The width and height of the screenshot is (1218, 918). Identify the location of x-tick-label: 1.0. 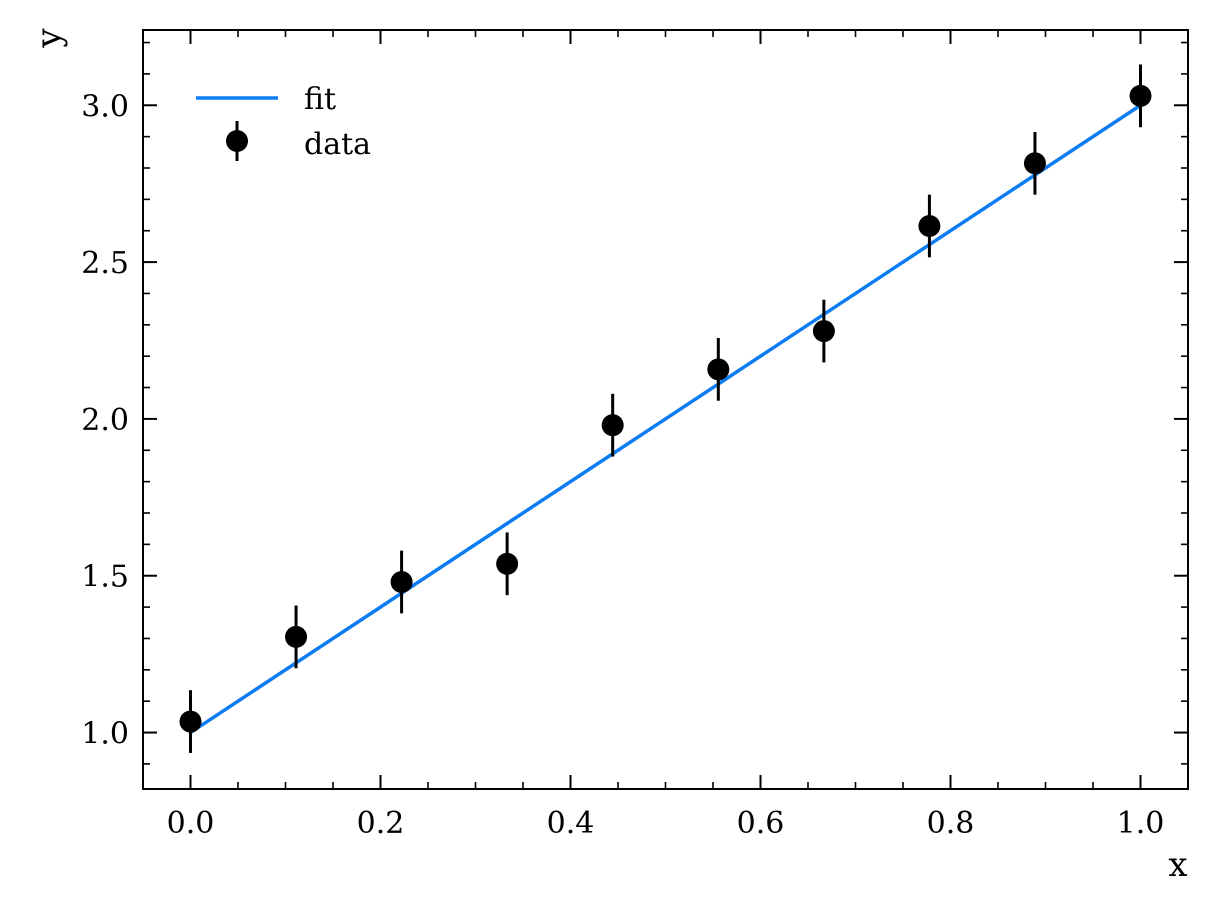
(1141, 823).